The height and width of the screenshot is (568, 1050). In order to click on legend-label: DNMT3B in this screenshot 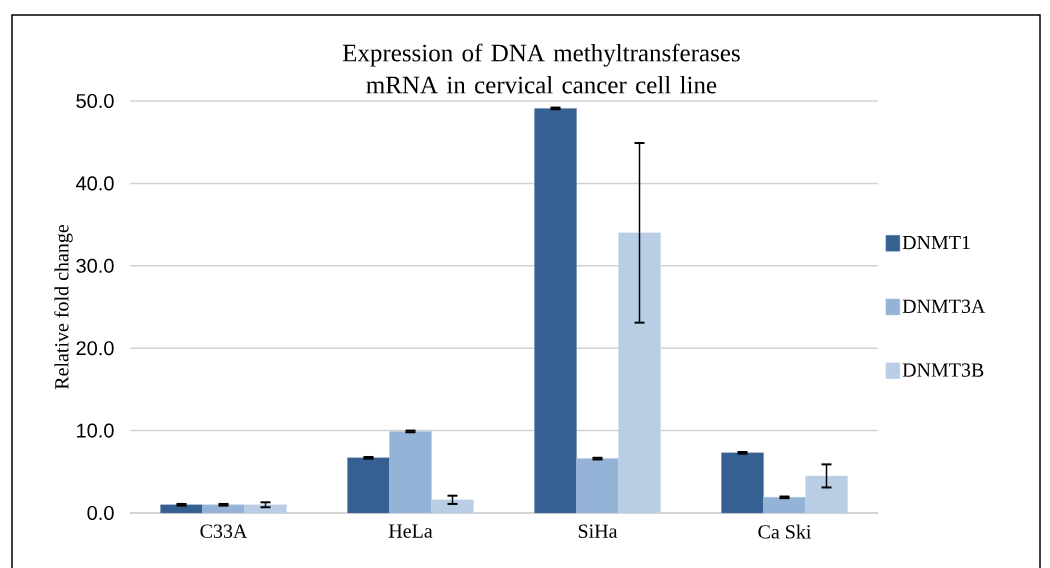, I will do `click(943, 370)`.